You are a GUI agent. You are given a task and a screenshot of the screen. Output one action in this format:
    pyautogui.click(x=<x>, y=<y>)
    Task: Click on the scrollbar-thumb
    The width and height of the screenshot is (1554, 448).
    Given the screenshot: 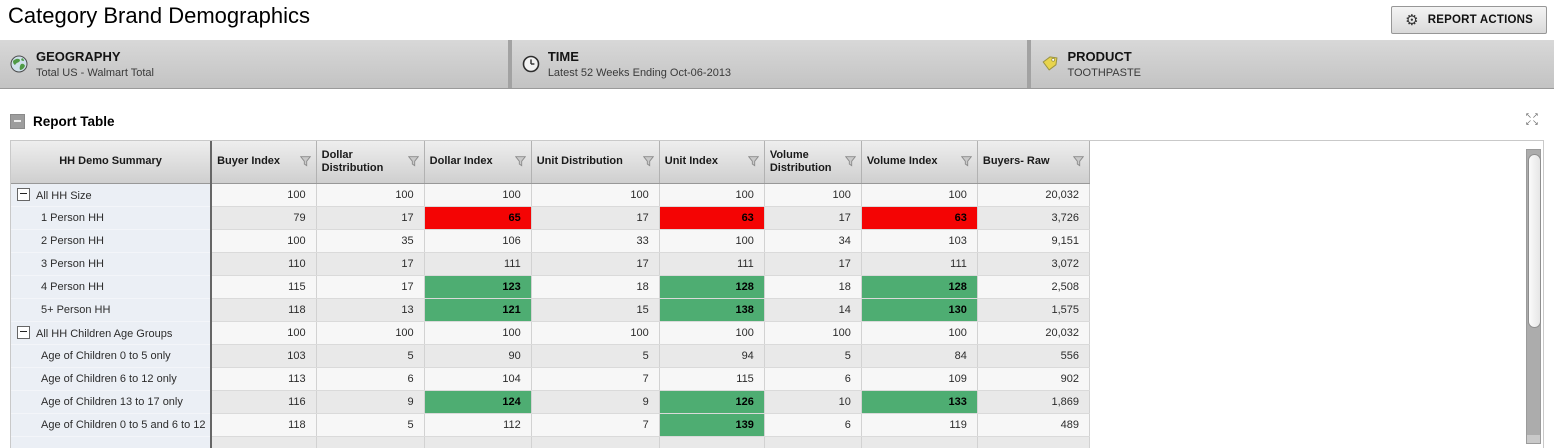 What is the action you would take?
    pyautogui.click(x=1534, y=241)
    